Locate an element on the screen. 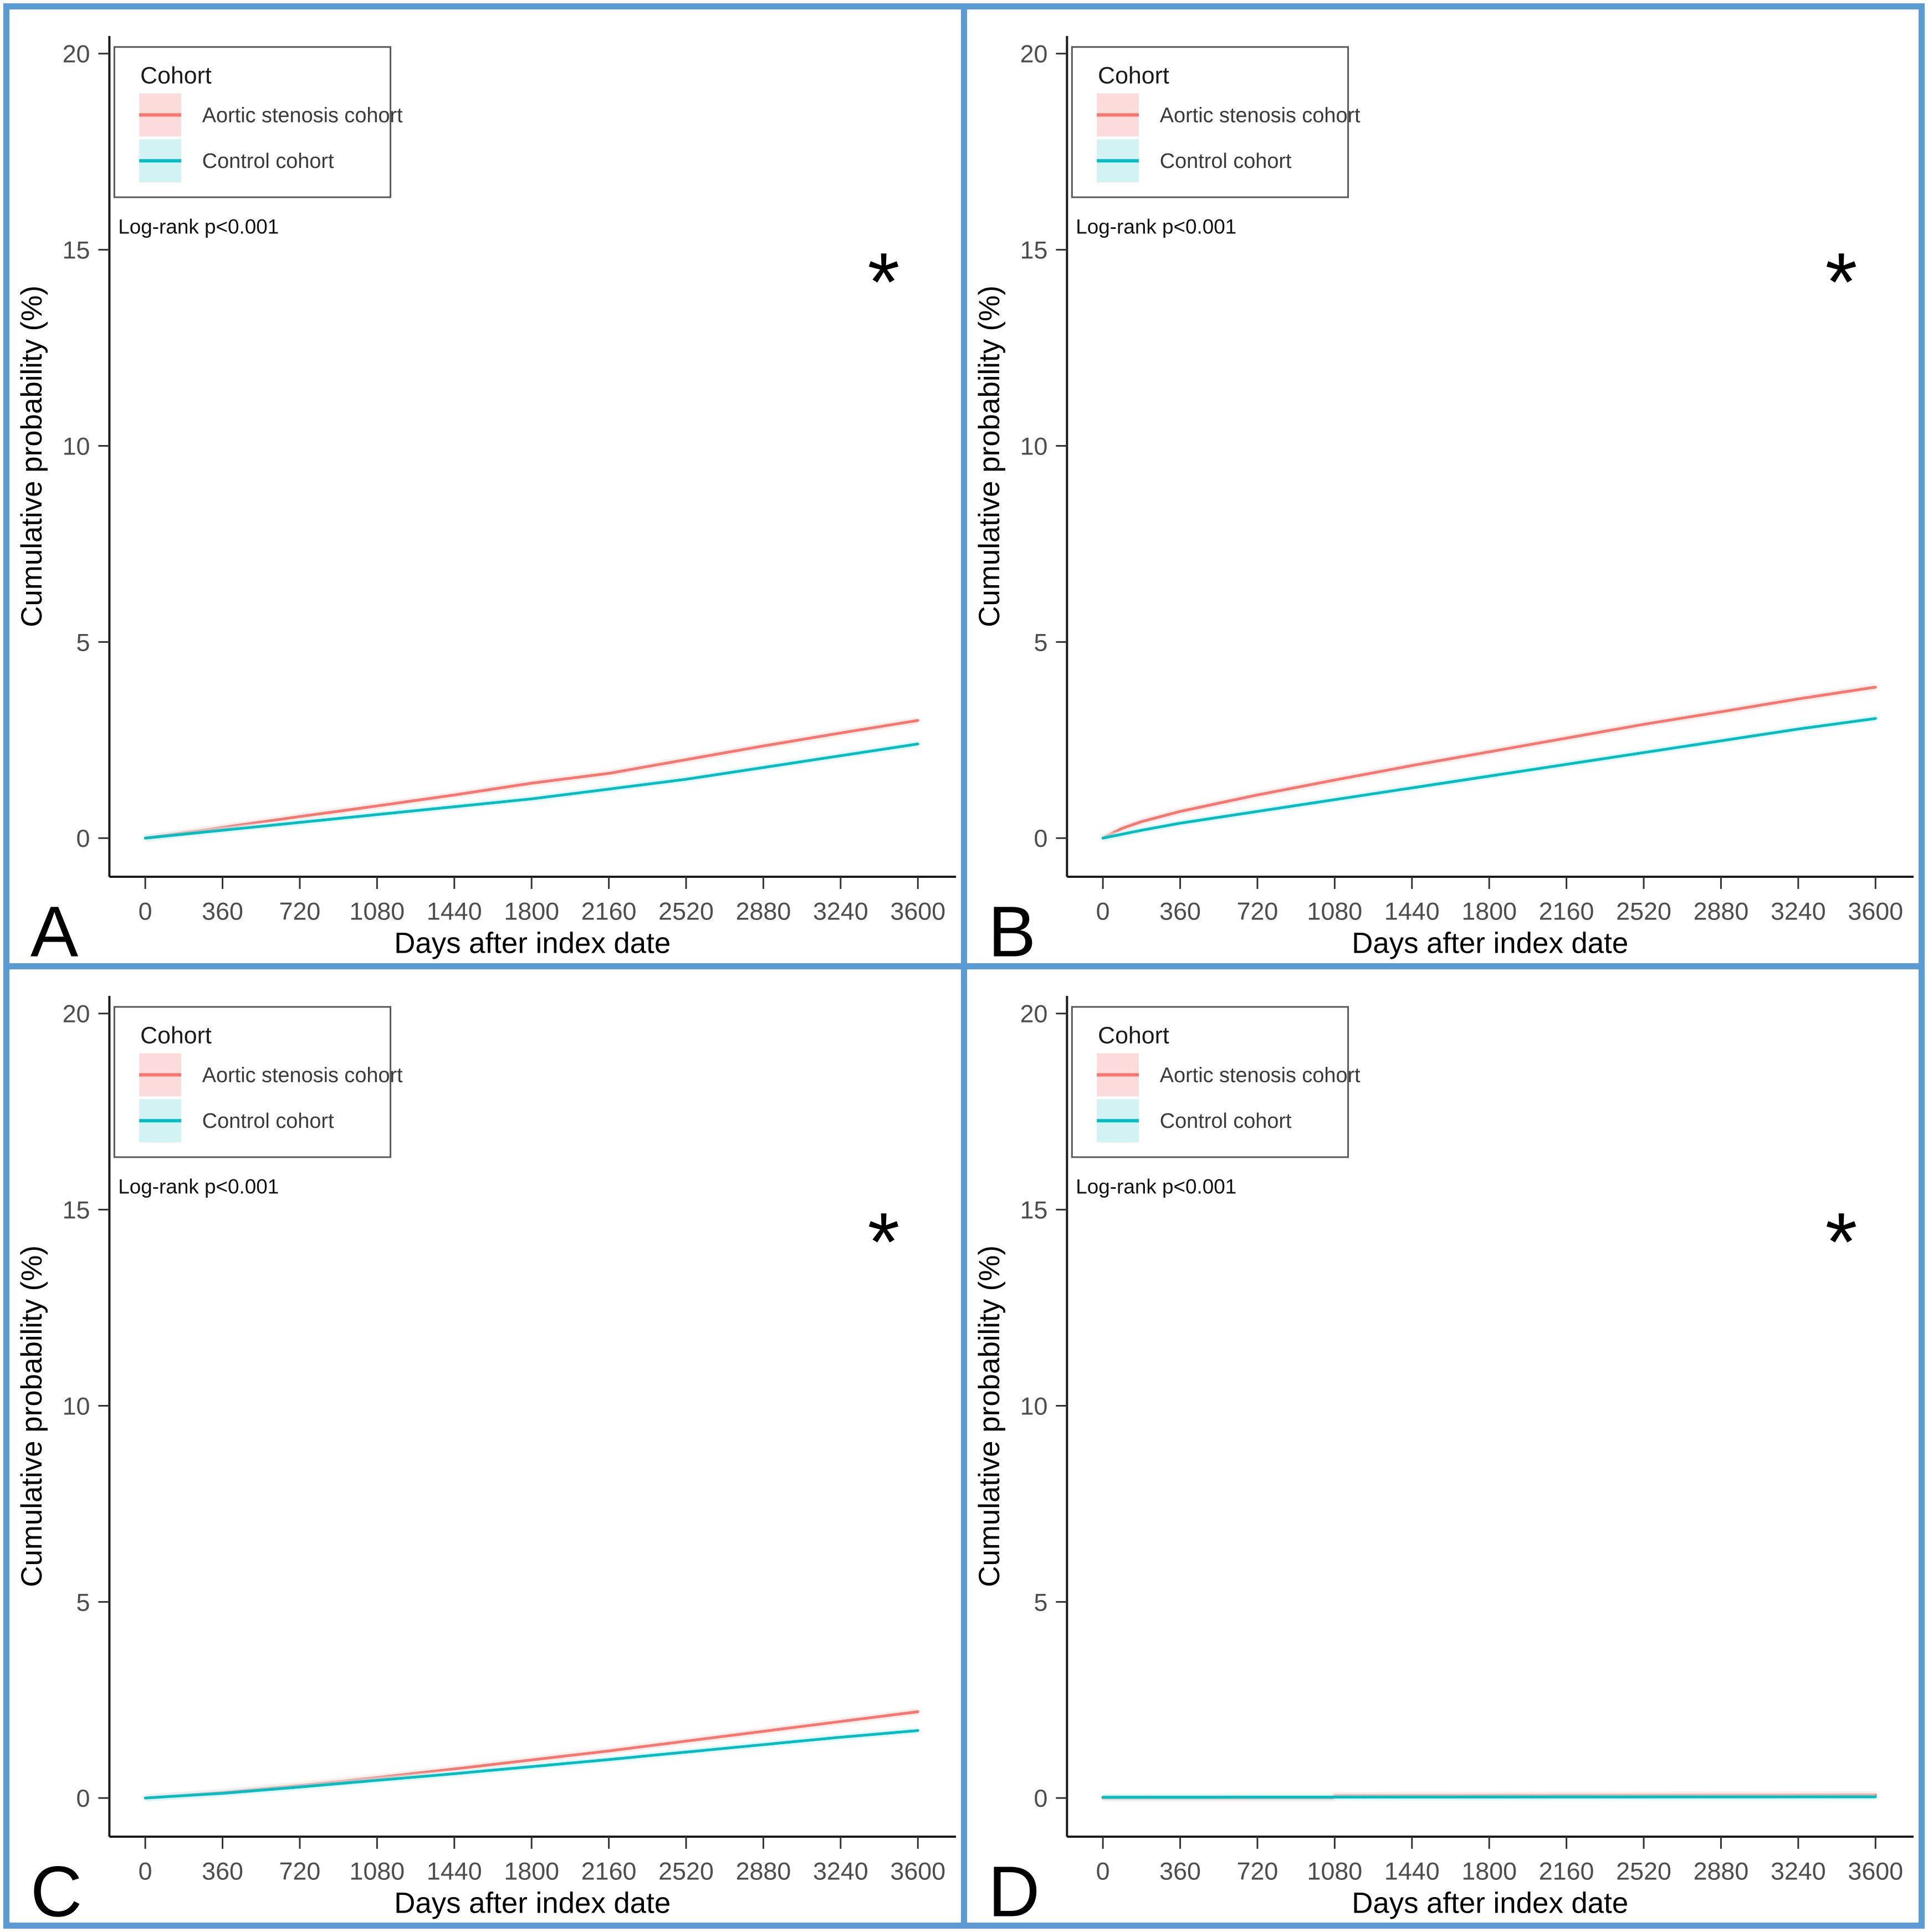 This screenshot has height=1932, width=1928. panel-letter: D is located at coordinates (1014, 1887).